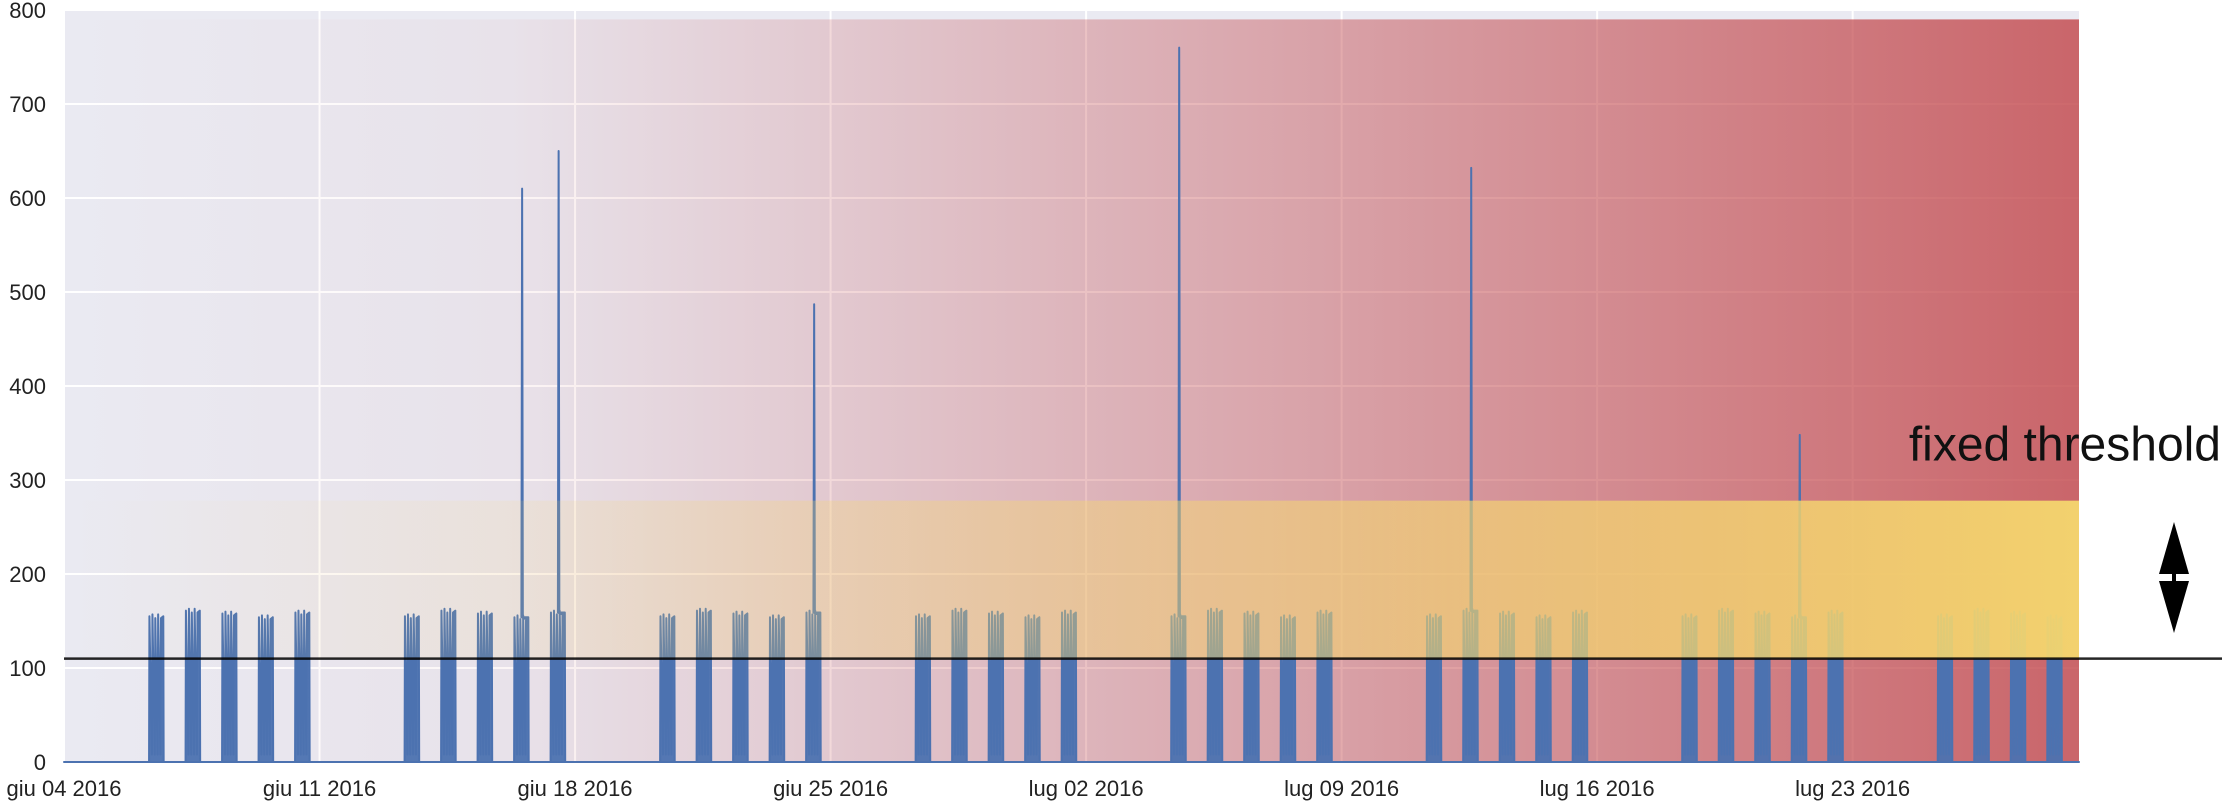  Describe the element at coordinates (40, 762) in the screenshot. I see `y-tick-label: 0` at that location.